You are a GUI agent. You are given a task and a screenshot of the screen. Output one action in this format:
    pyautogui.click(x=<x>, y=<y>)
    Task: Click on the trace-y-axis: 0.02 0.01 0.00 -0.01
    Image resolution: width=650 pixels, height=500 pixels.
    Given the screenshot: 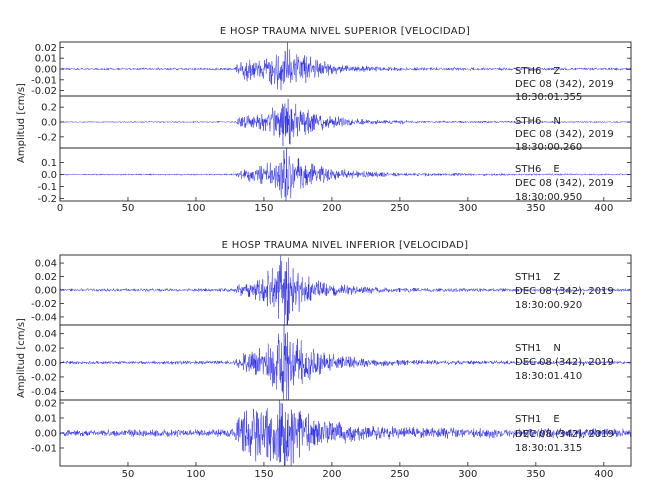 What is the action you would take?
    pyautogui.click(x=331, y=427)
    